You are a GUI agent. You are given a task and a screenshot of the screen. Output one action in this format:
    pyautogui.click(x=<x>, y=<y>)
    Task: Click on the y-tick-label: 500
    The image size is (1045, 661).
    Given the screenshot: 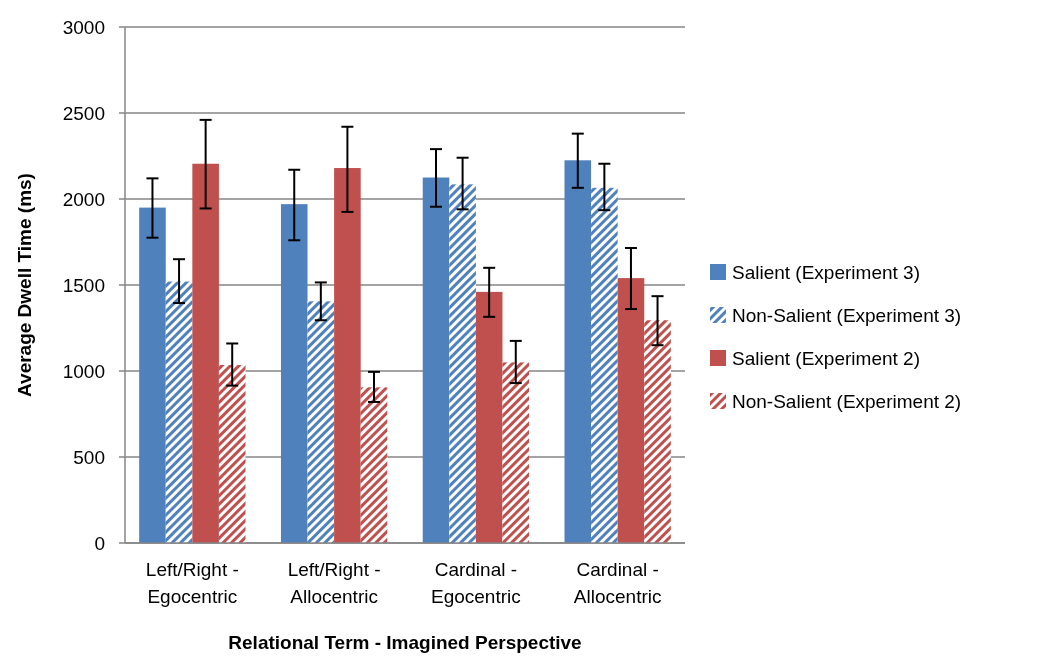 What is the action you would take?
    pyautogui.click(x=89, y=457)
    